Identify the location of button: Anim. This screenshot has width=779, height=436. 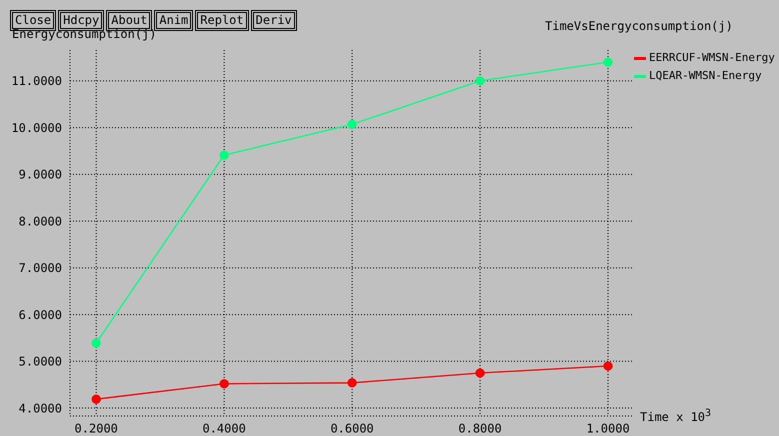
(174, 20).